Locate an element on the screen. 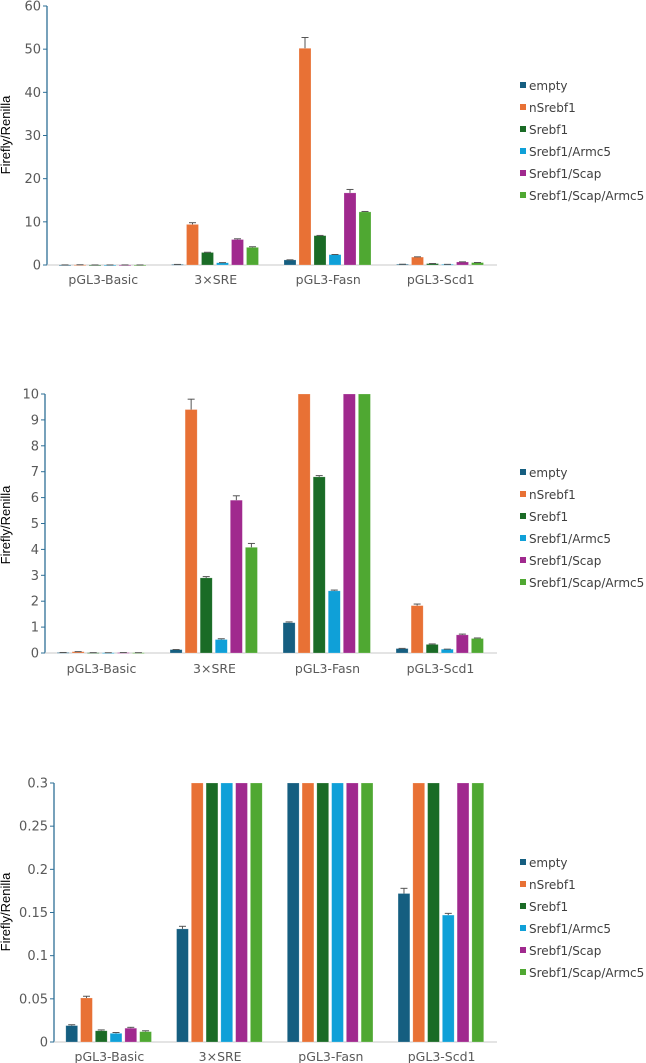  y-tick-label: 0.1 is located at coordinates (37, 956).